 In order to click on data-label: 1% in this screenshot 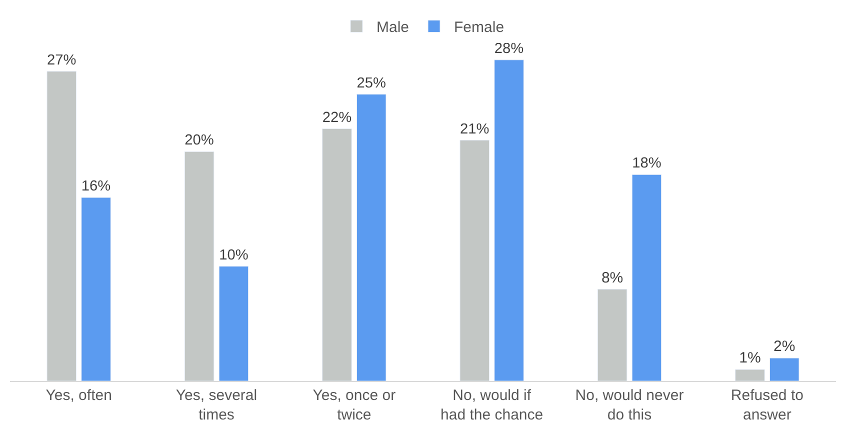, I will do `click(750, 358)`.